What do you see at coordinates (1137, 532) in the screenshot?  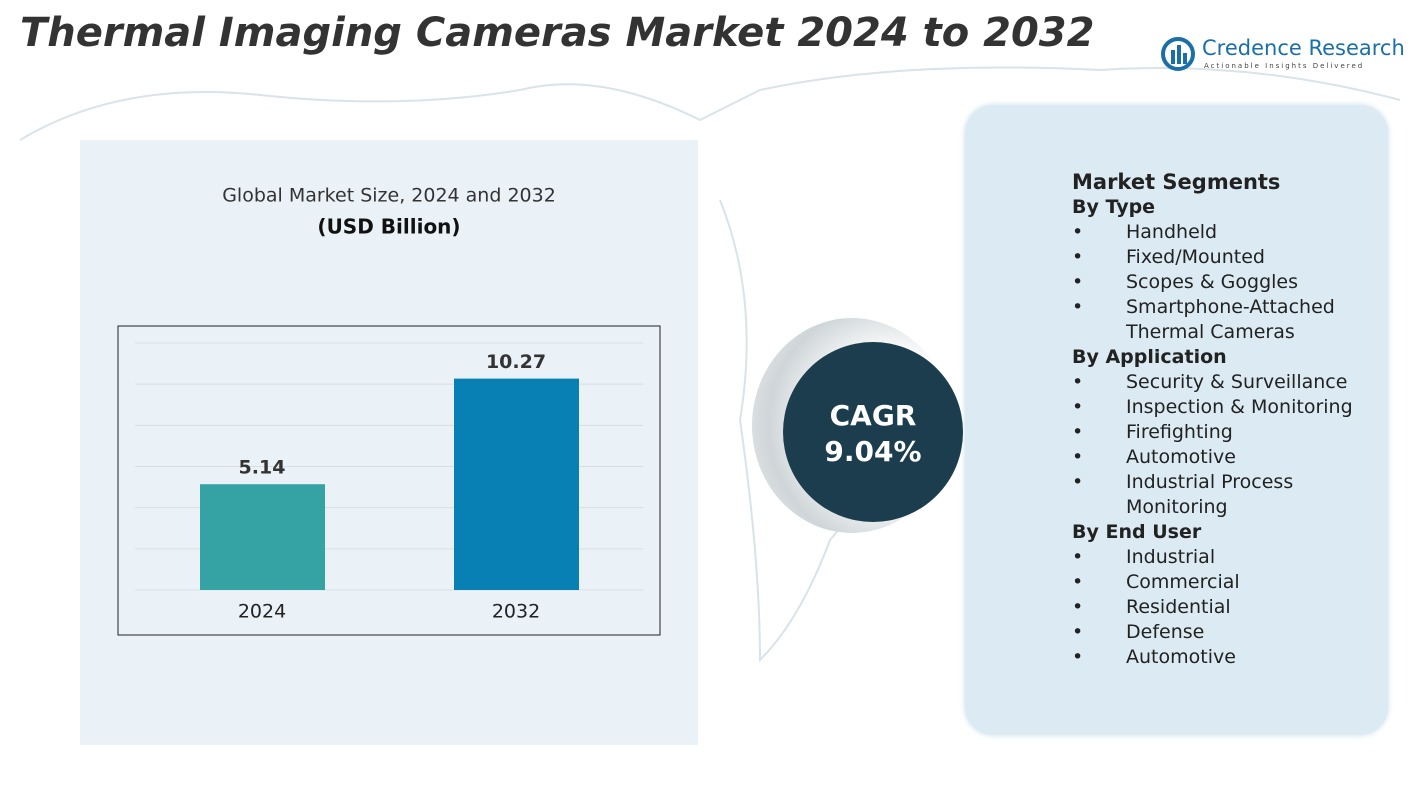 I see `segment-group-title: By End User` at bounding box center [1137, 532].